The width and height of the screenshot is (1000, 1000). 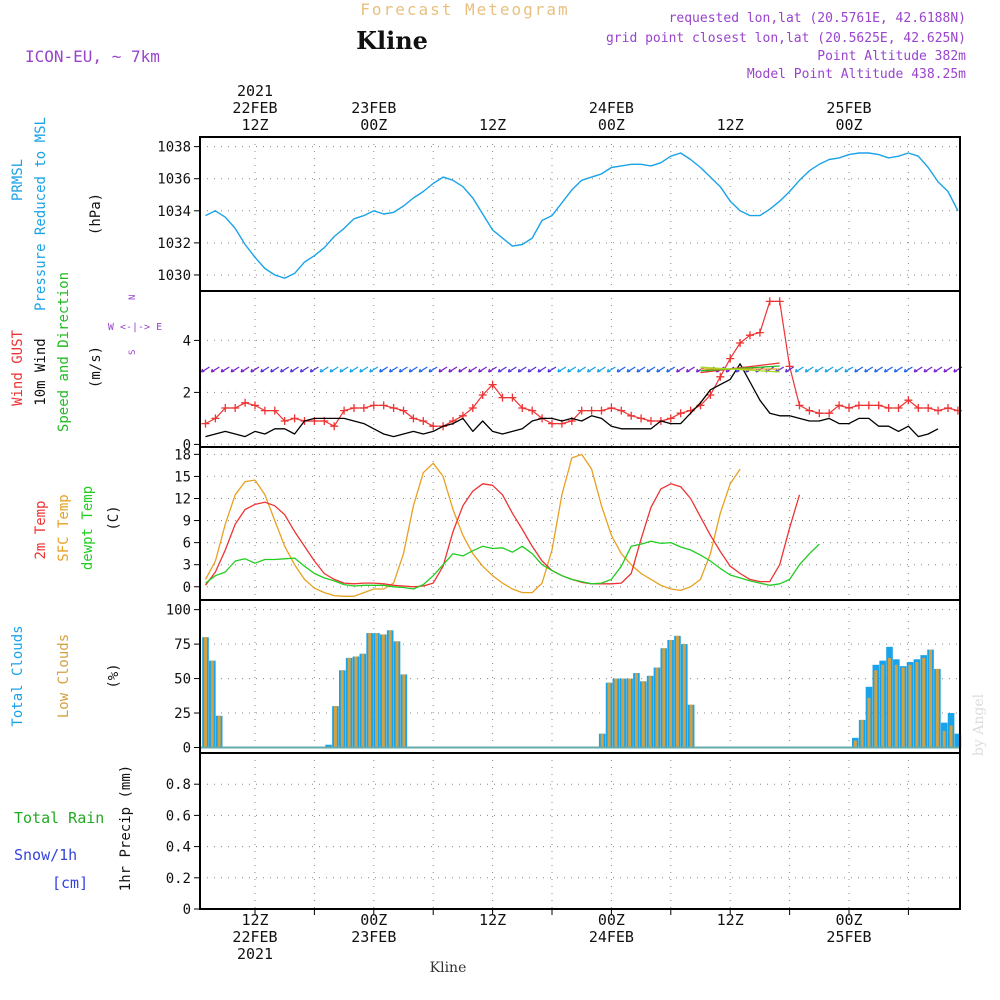 I want to click on ylabel-percent: (%), so click(x=114, y=675).